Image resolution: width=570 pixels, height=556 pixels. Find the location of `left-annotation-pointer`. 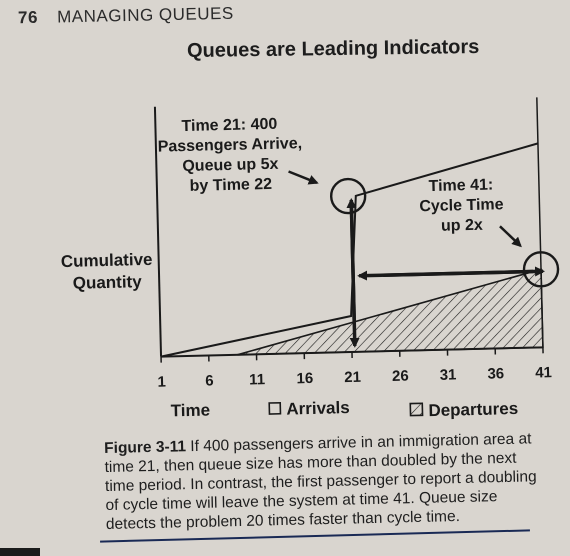

left-annotation-pointer is located at coordinates (303, 177).